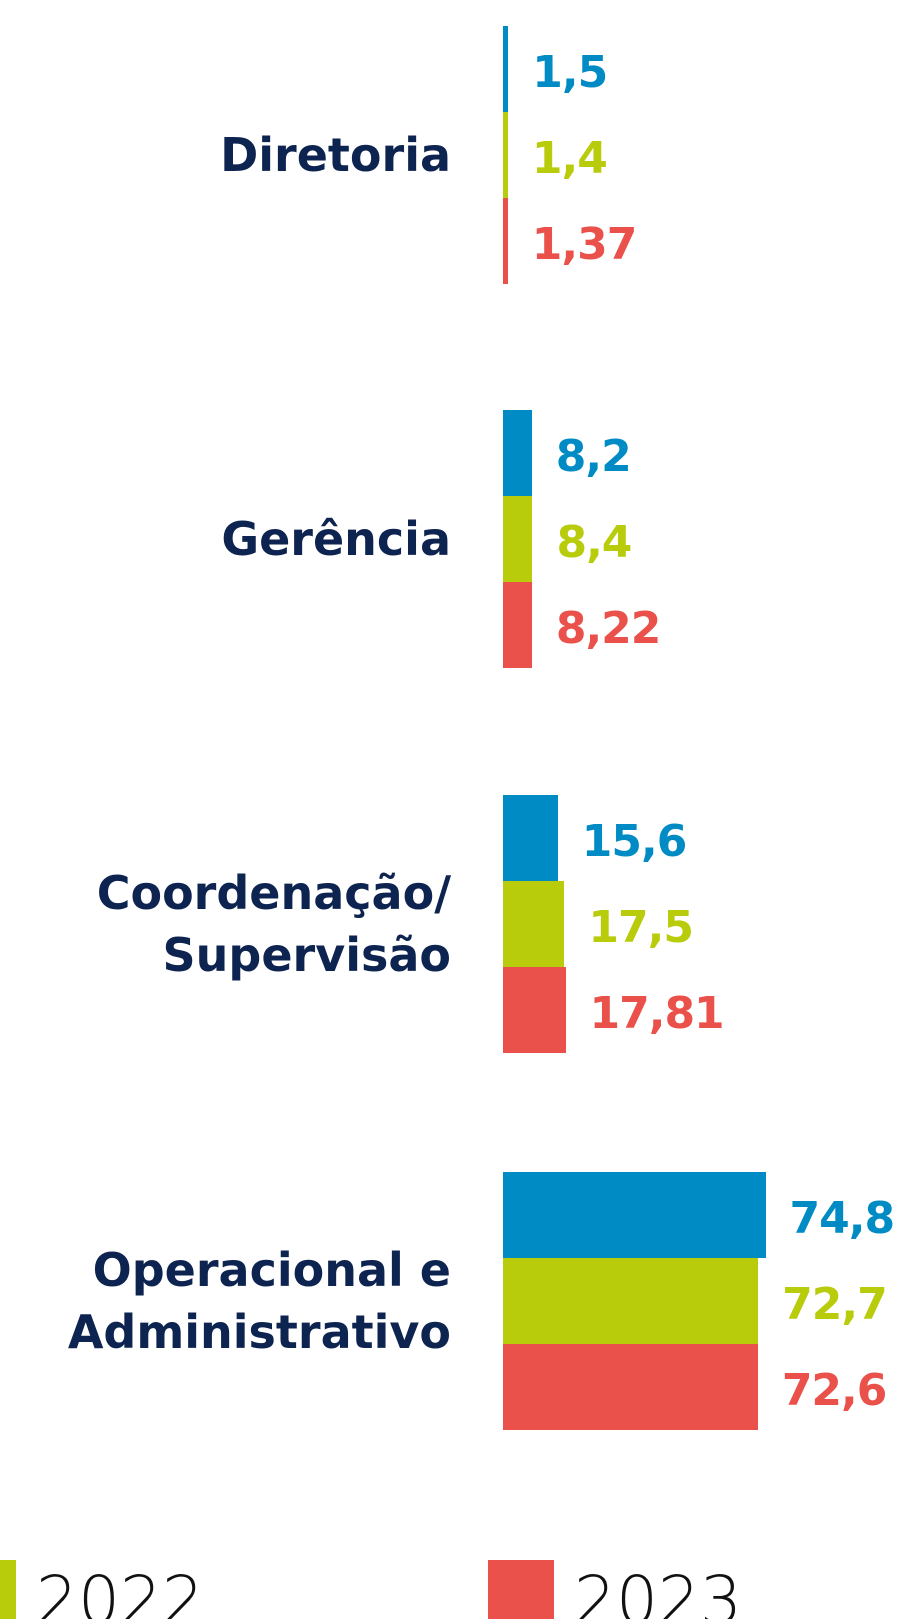 The width and height of the screenshot is (913, 1619). Describe the element at coordinates (570, 72) in the screenshot. I see `value-label: 1,5` at that location.